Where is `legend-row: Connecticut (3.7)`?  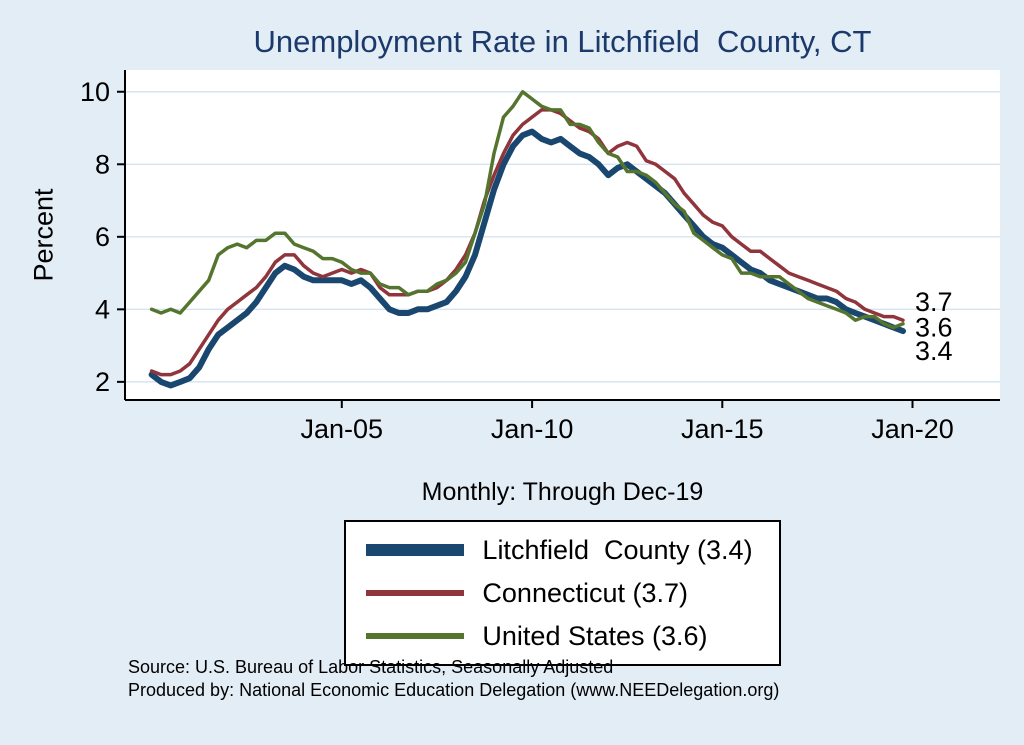 legend-row: Connecticut (3.7) is located at coordinates (559, 593).